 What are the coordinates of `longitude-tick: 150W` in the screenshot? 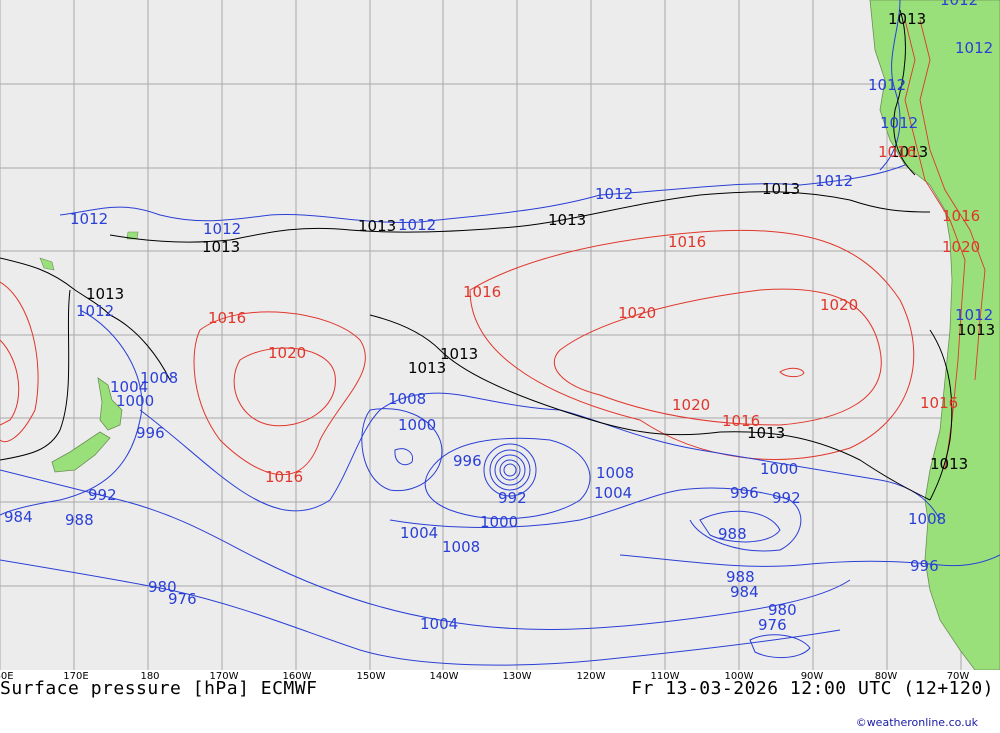 It's located at (371, 676).